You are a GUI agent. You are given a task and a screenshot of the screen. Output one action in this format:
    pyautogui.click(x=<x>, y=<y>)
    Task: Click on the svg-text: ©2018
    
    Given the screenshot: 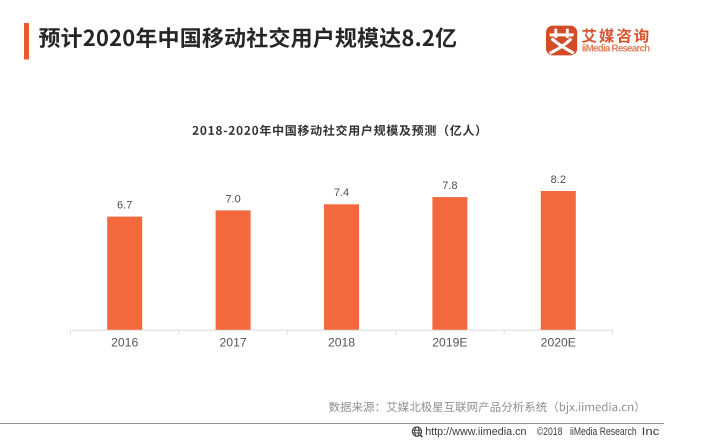 What is the action you would take?
    pyautogui.click(x=550, y=432)
    